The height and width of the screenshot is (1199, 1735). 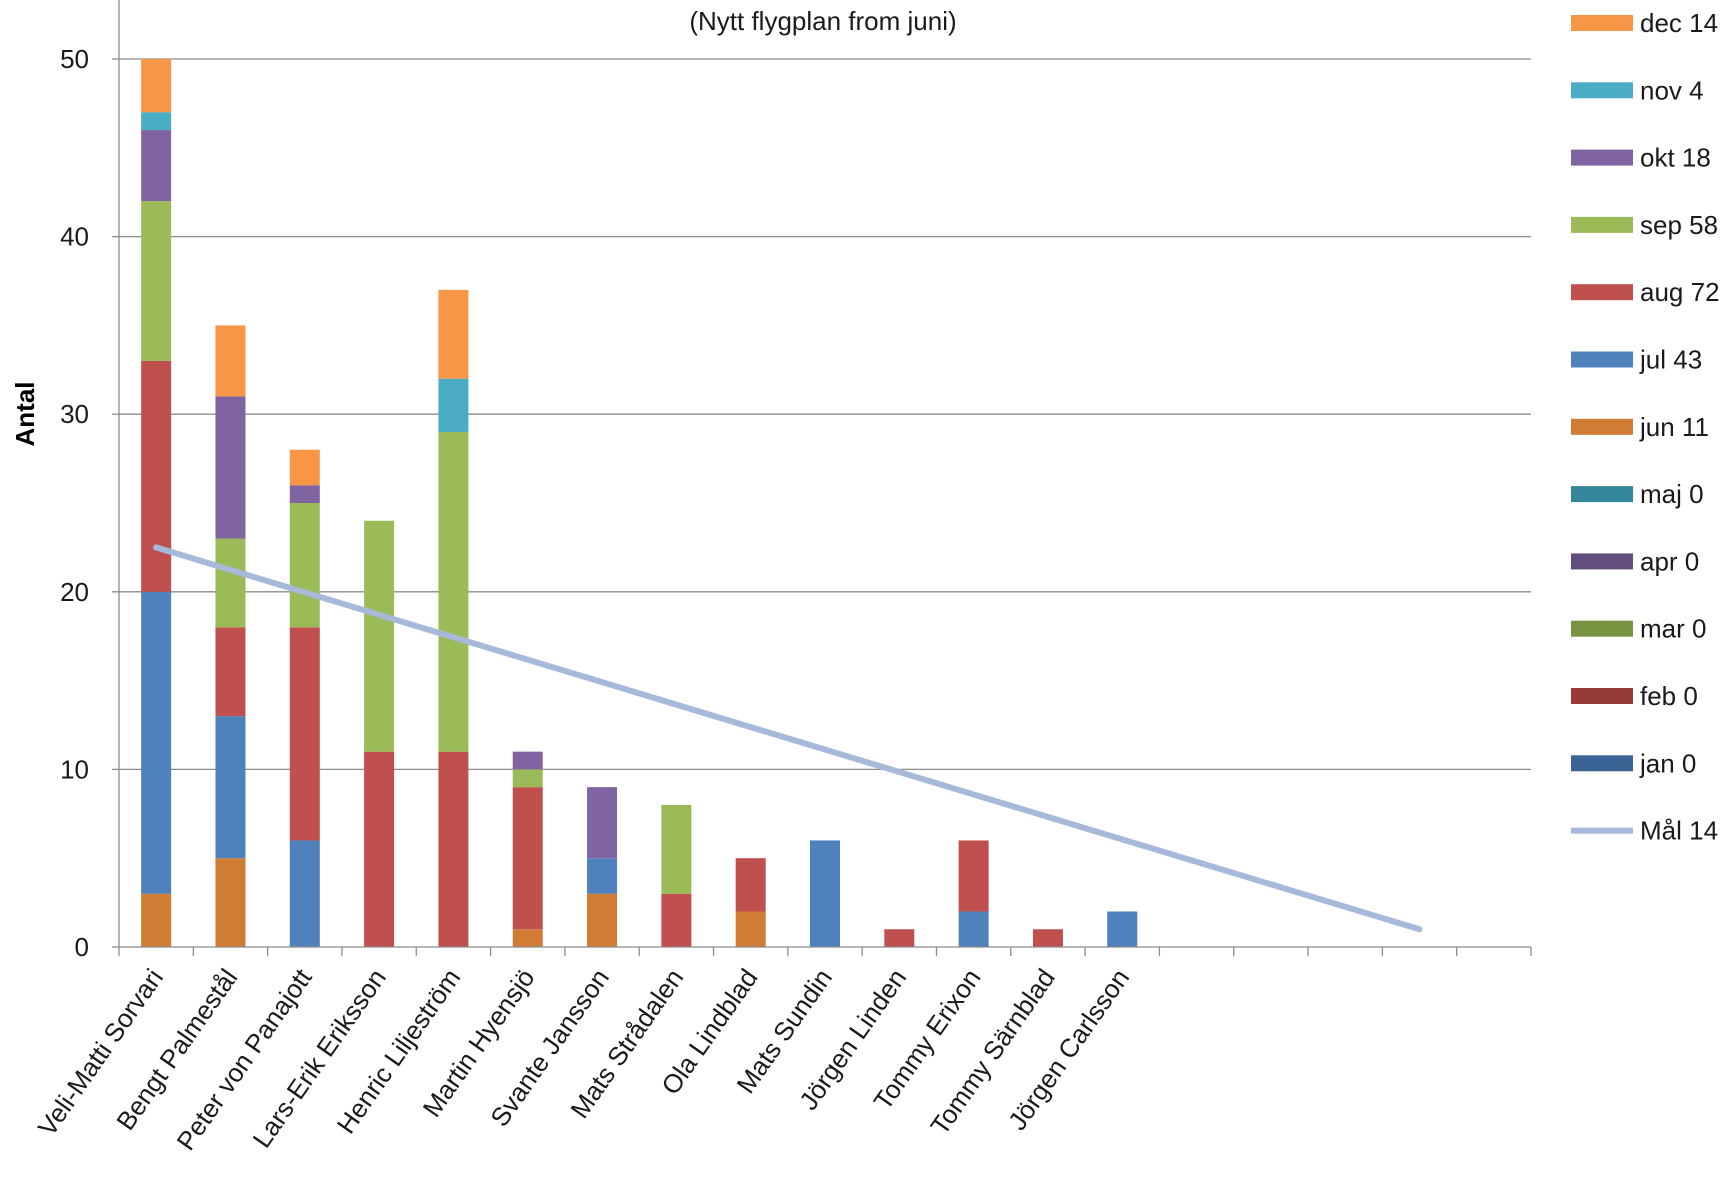 I want to click on y-tick-label: 30, so click(x=74, y=414).